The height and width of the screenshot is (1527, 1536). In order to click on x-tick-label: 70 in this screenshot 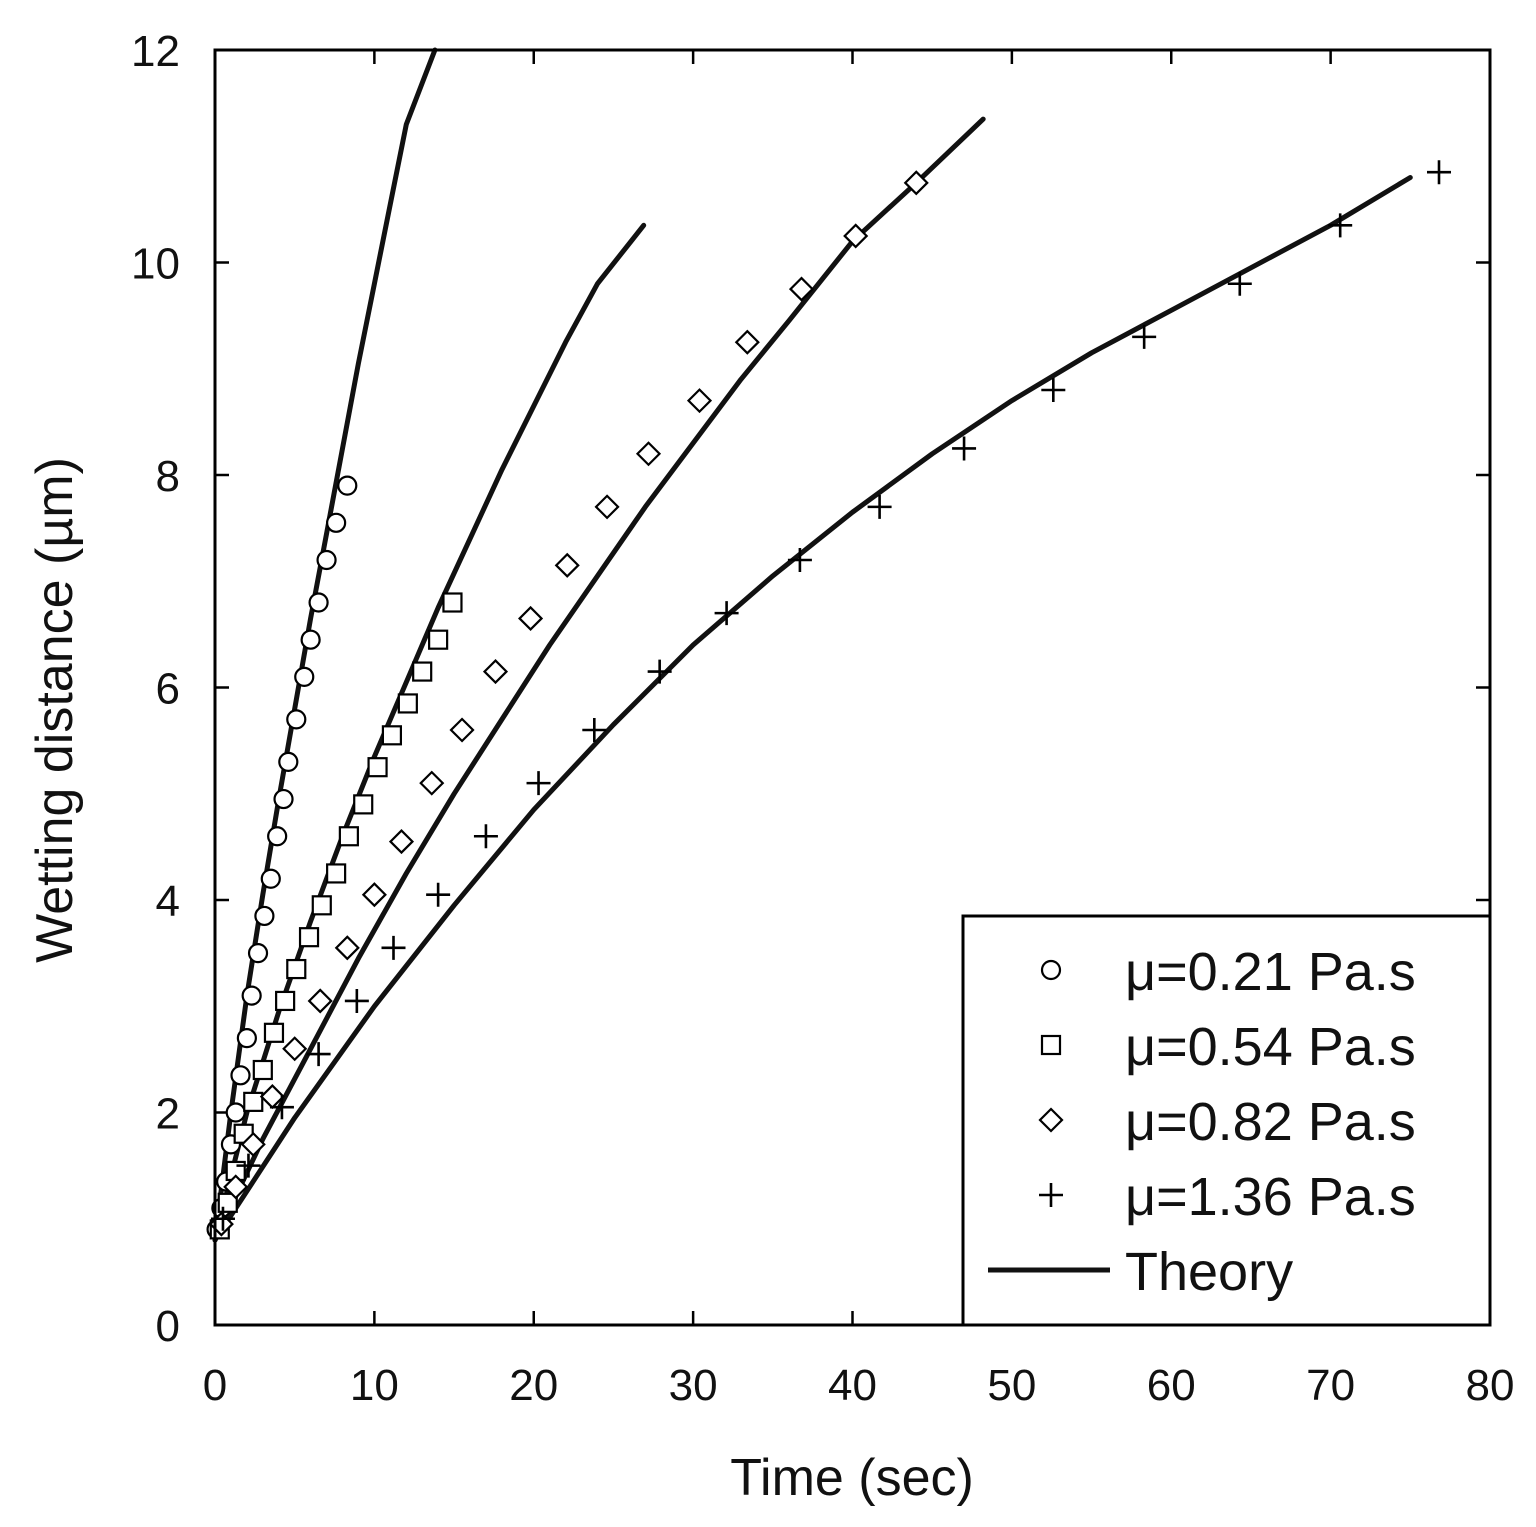, I will do `click(1330, 1385)`.